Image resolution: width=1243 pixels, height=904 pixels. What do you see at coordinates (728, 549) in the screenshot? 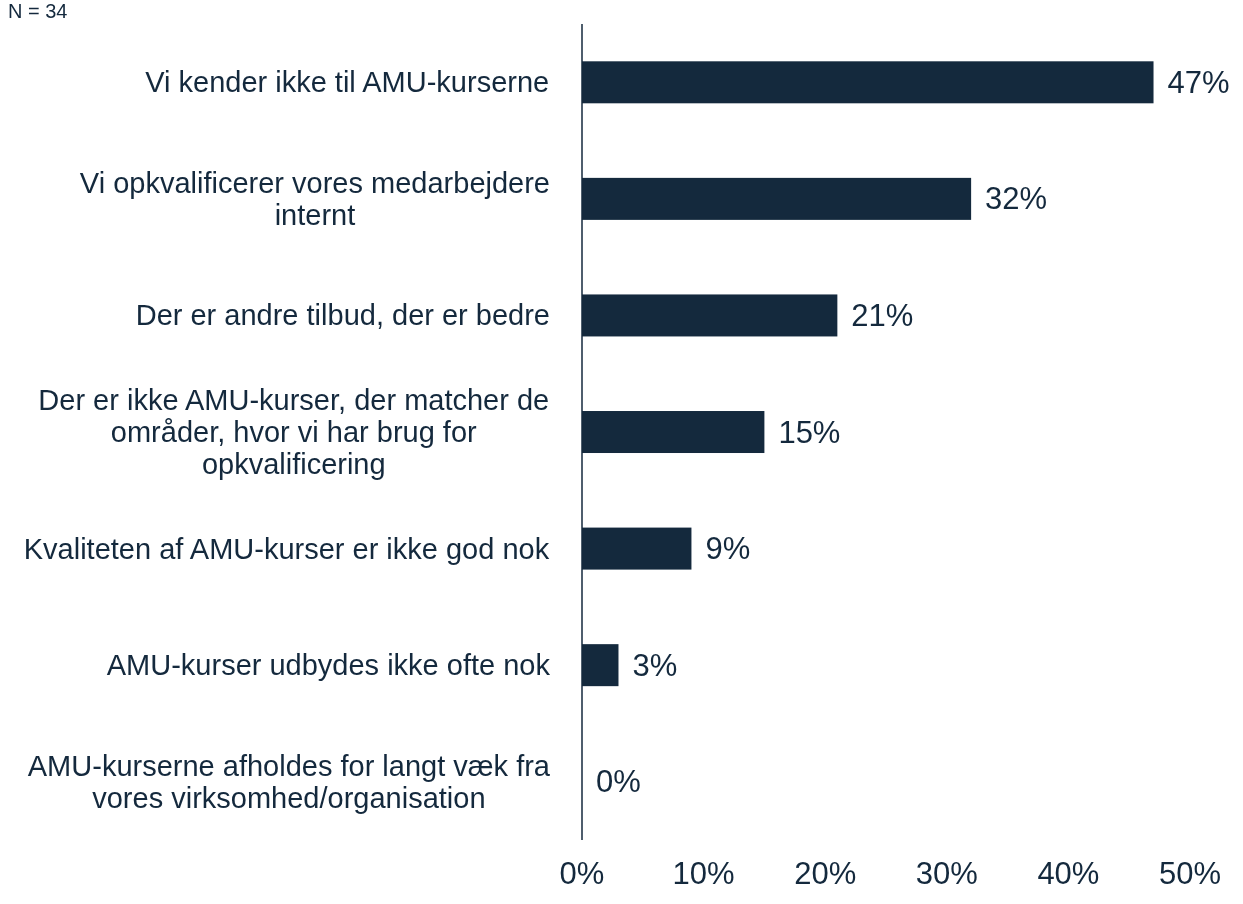
I see `data-label: 9%` at bounding box center [728, 549].